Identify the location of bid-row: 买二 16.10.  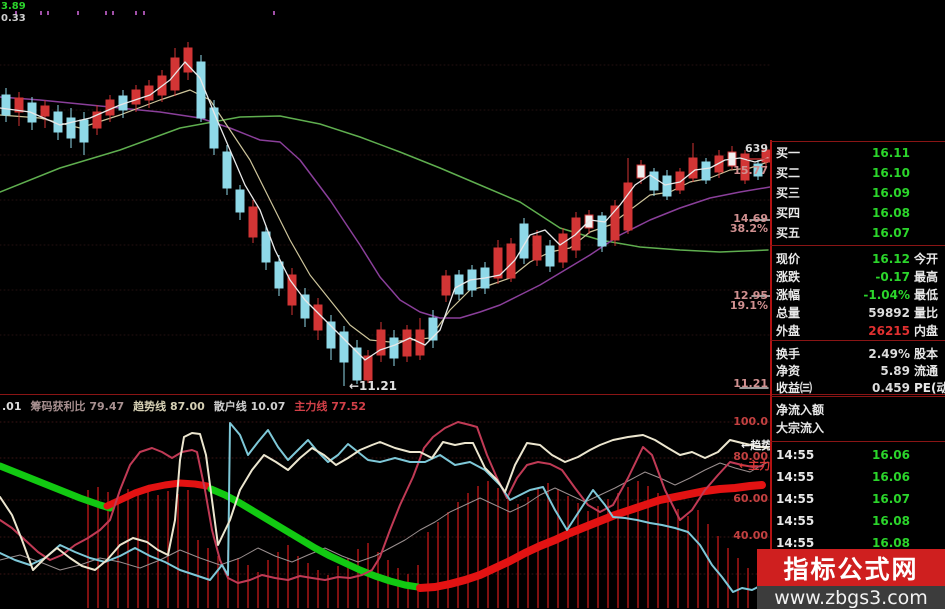
(858, 173).